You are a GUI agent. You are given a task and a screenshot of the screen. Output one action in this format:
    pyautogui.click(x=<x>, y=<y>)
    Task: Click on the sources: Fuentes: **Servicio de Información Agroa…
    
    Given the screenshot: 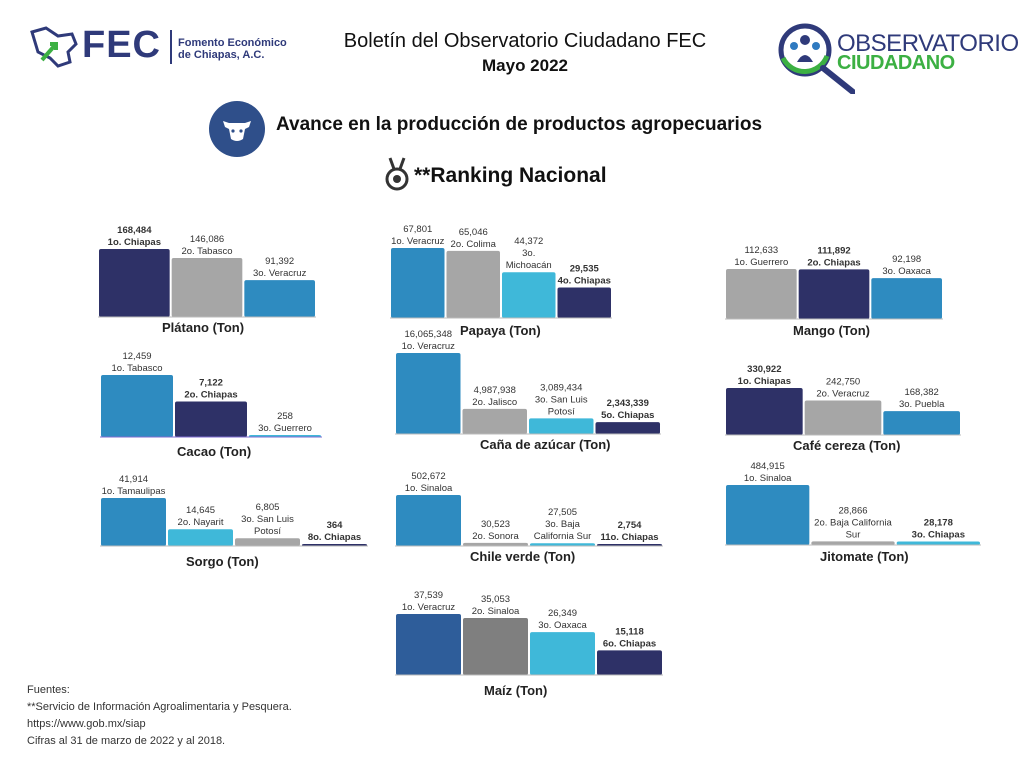 What is the action you would take?
    pyautogui.click(x=159, y=716)
    